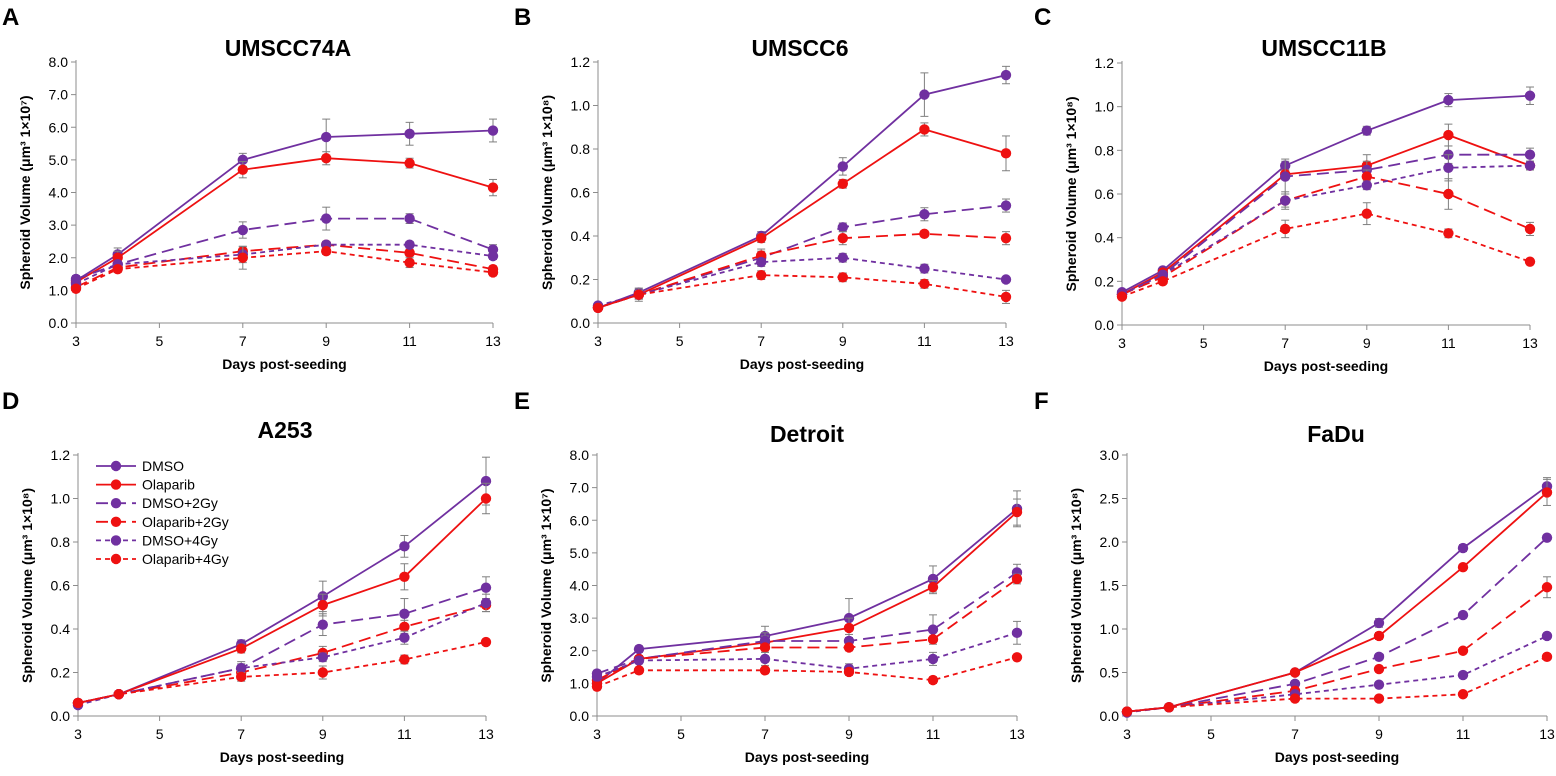 The height and width of the screenshot is (776, 1556). I want to click on panel-letter: E, so click(522, 401).